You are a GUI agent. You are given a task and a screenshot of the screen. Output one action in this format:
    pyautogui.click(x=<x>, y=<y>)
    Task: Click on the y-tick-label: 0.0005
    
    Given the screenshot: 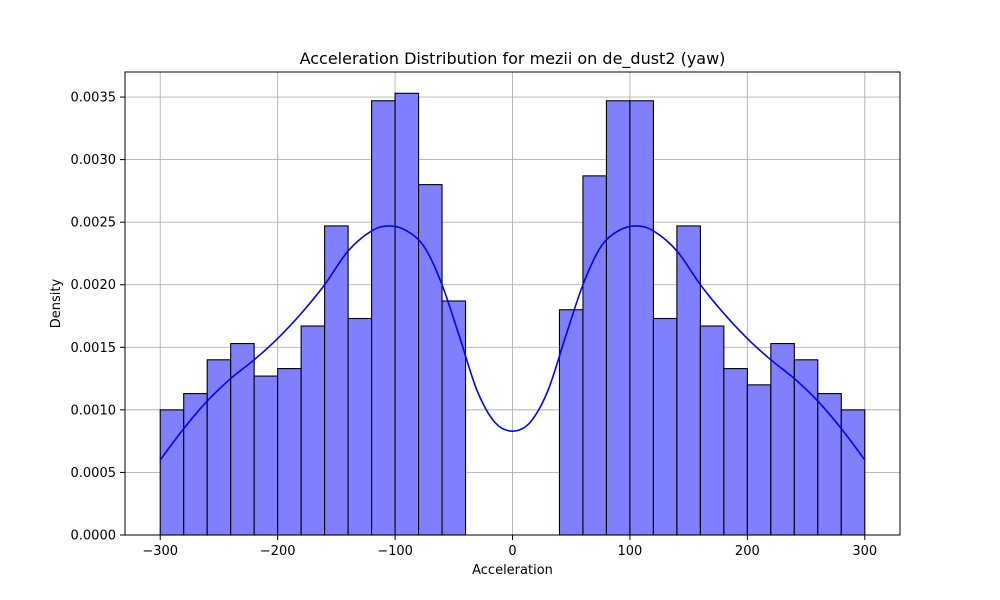 What is the action you would take?
    pyautogui.click(x=94, y=473)
    